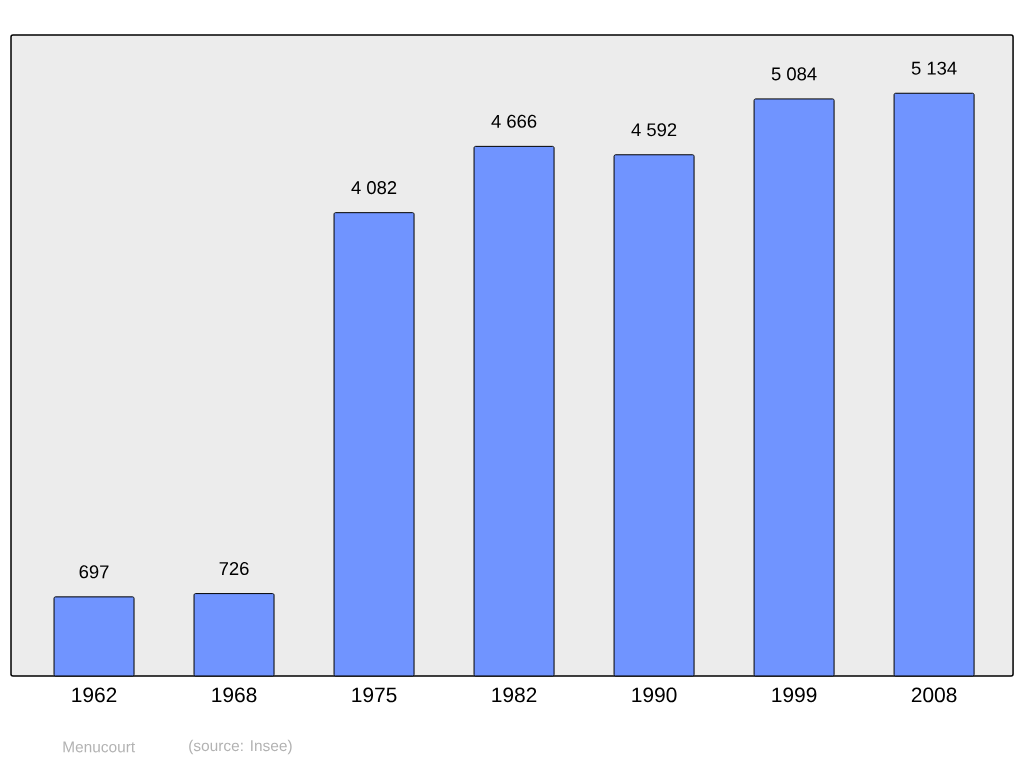 Image resolution: width=1024 pixels, height=765 pixels. What do you see at coordinates (99, 747) in the screenshot?
I see `text: Menucourt` at bounding box center [99, 747].